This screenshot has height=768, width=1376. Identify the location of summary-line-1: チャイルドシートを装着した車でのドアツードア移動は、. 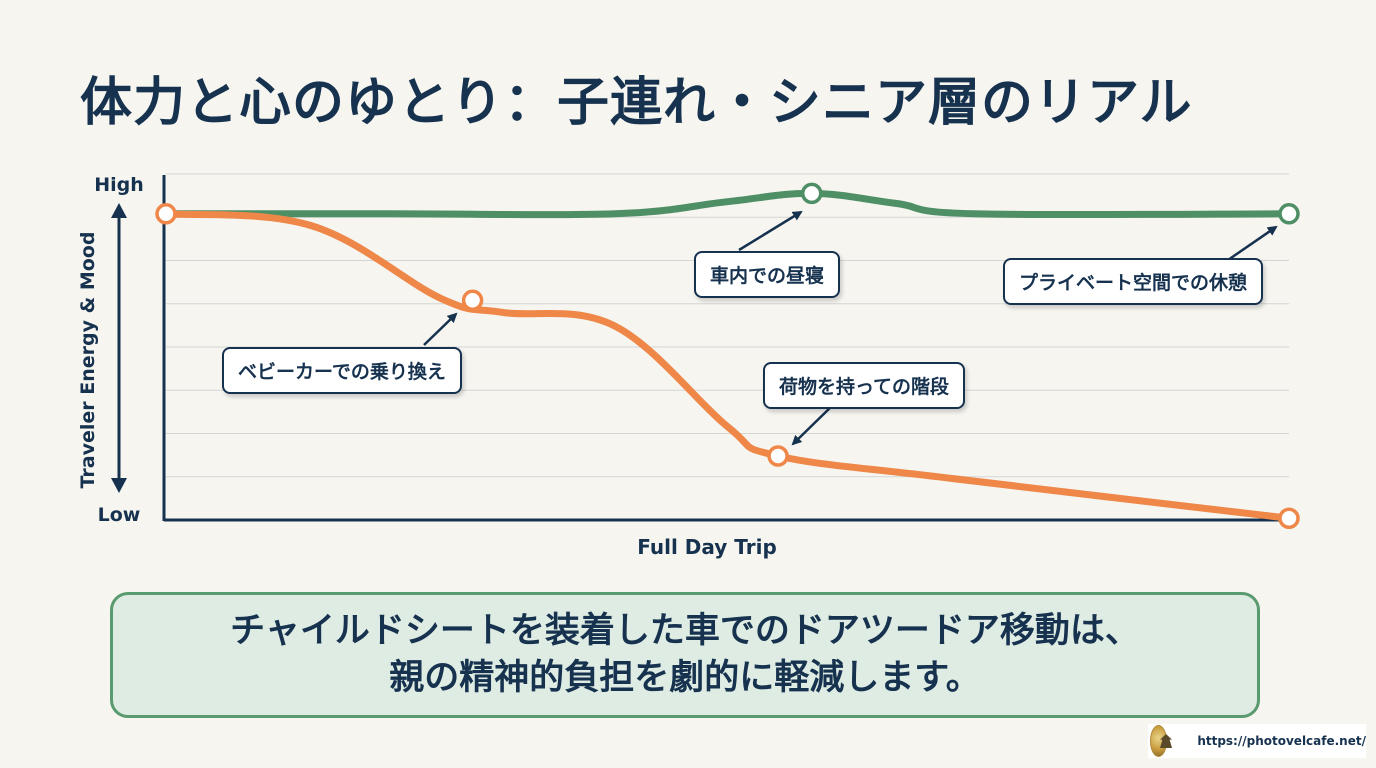
(685, 630).